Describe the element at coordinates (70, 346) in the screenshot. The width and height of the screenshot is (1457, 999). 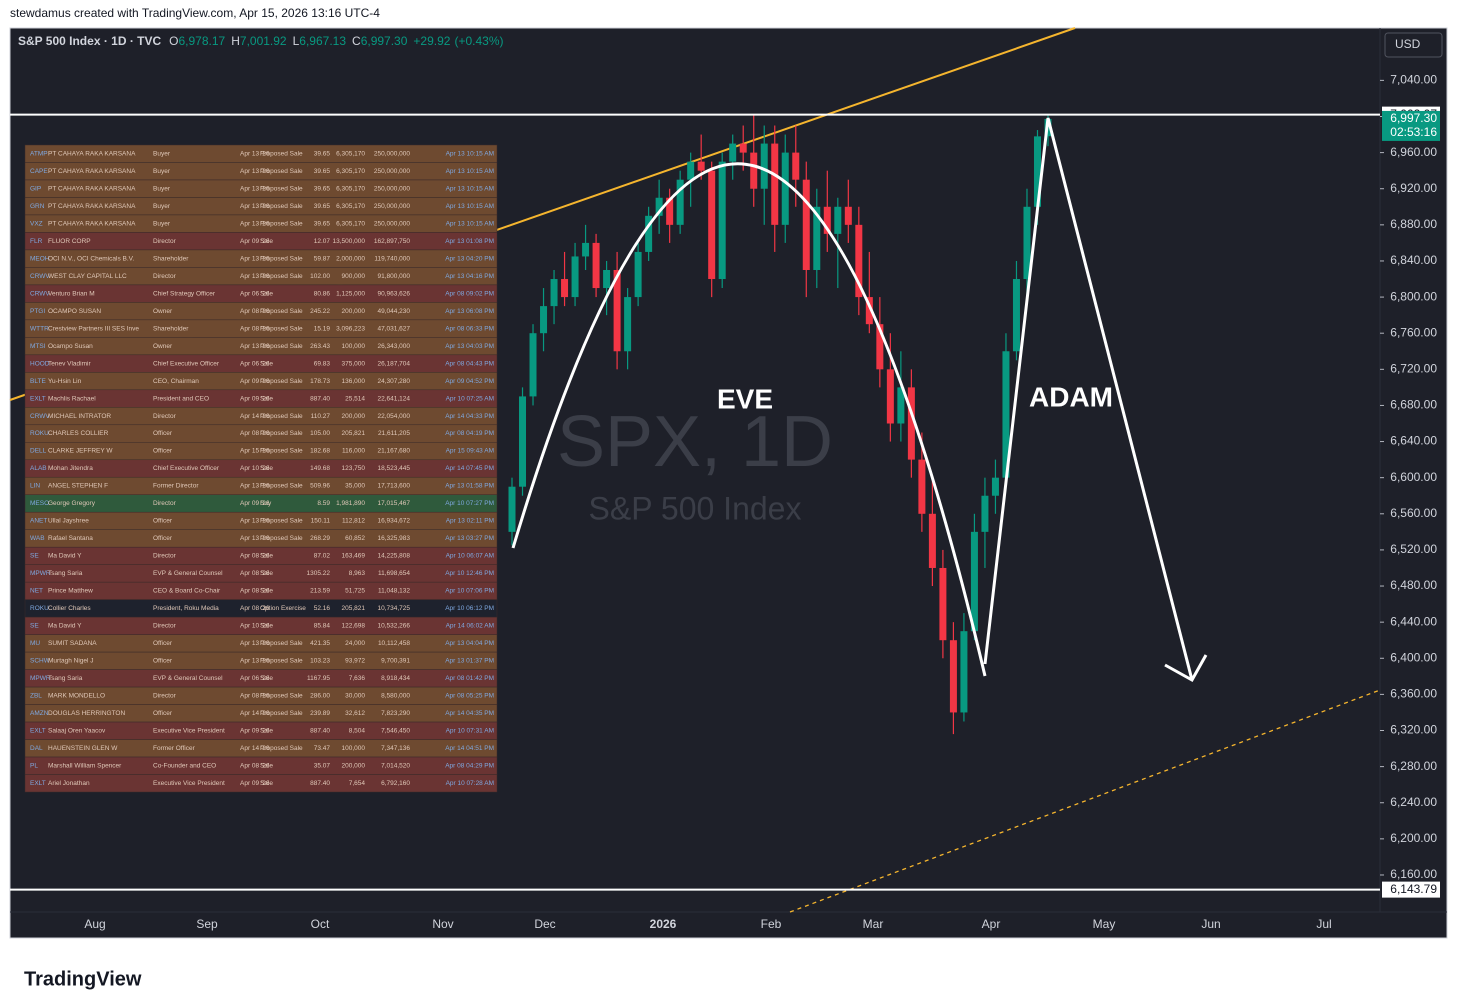
I see `table-cell: Ocampo Susan` at that location.